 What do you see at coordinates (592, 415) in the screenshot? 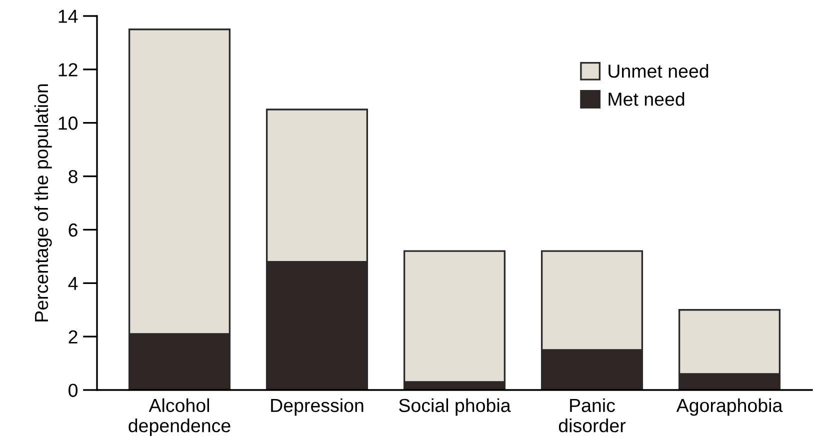
I see `x-tick-label: Panic disorder` at bounding box center [592, 415].